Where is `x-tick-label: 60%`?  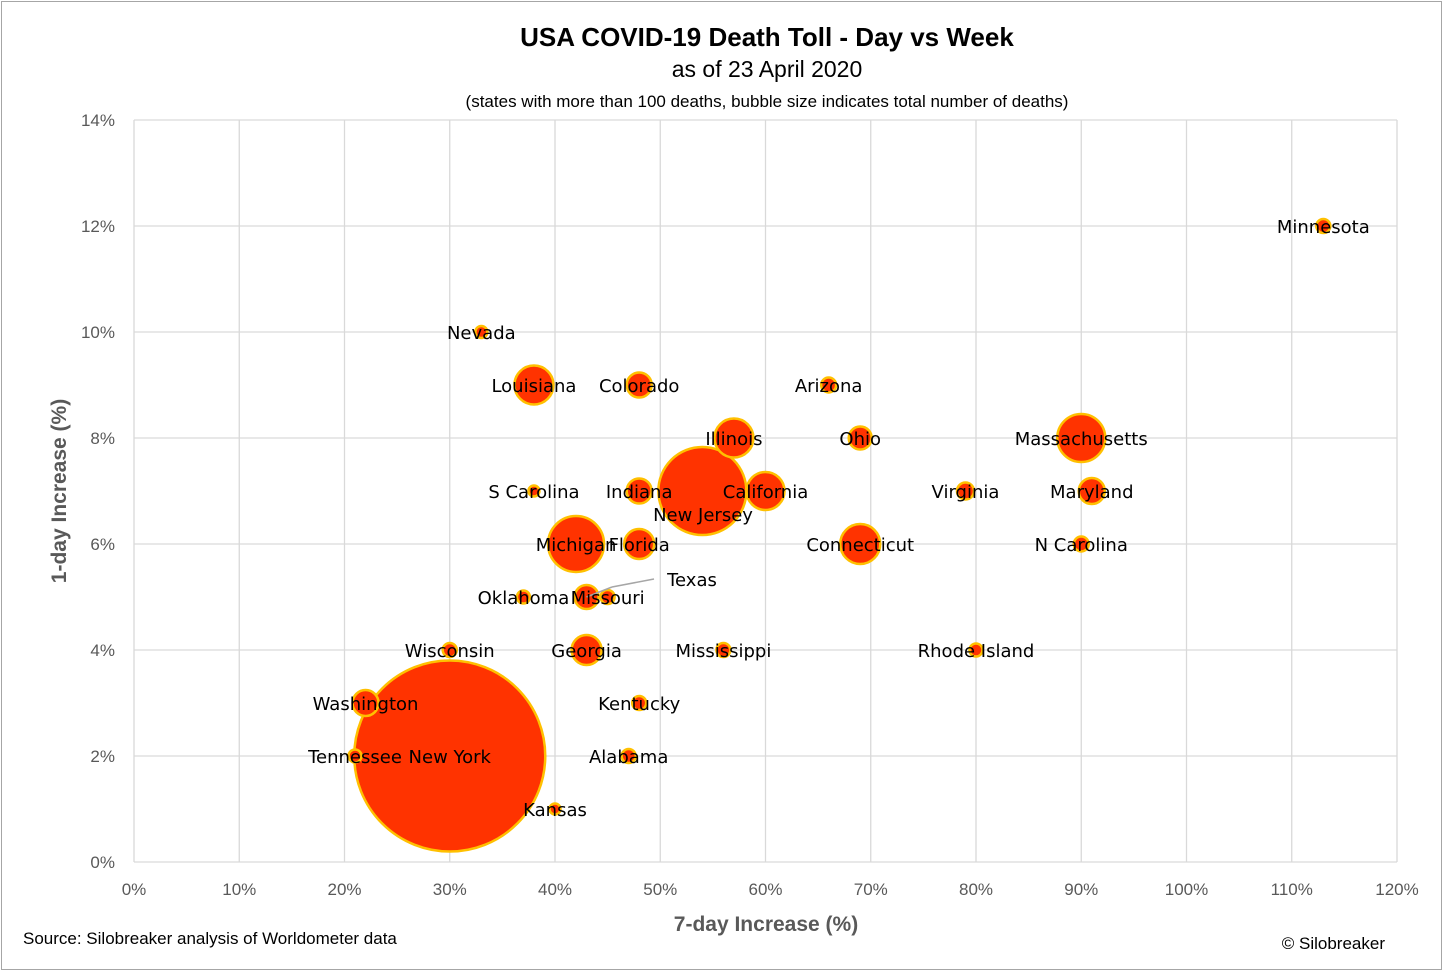 x-tick-label: 60% is located at coordinates (765, 889).